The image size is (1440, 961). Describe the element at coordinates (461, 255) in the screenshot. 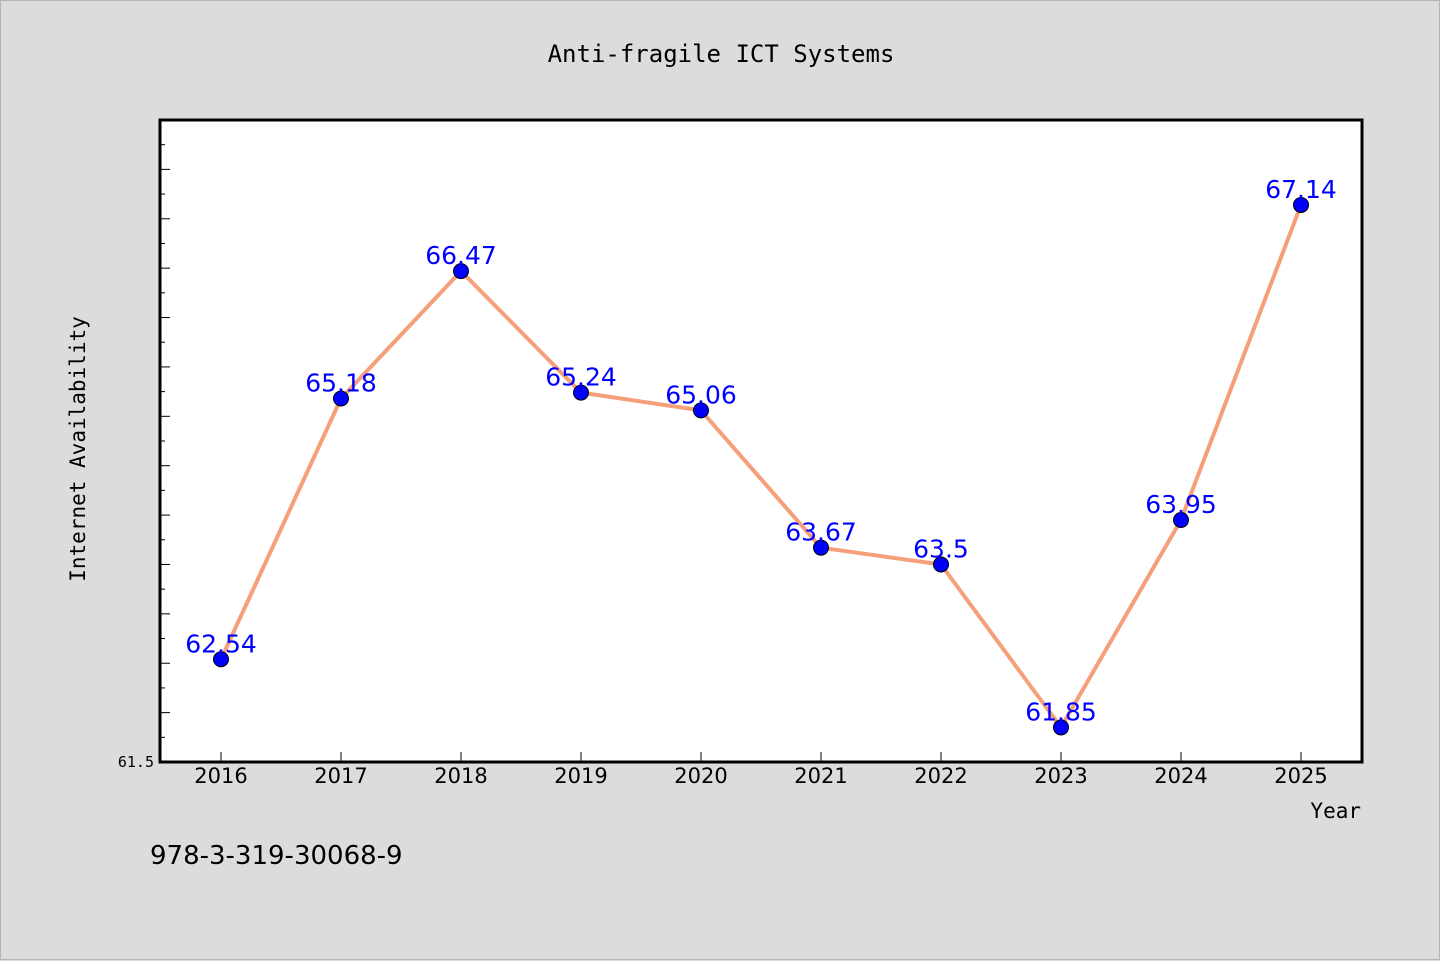

I see `data-label: 66.47` at that location.